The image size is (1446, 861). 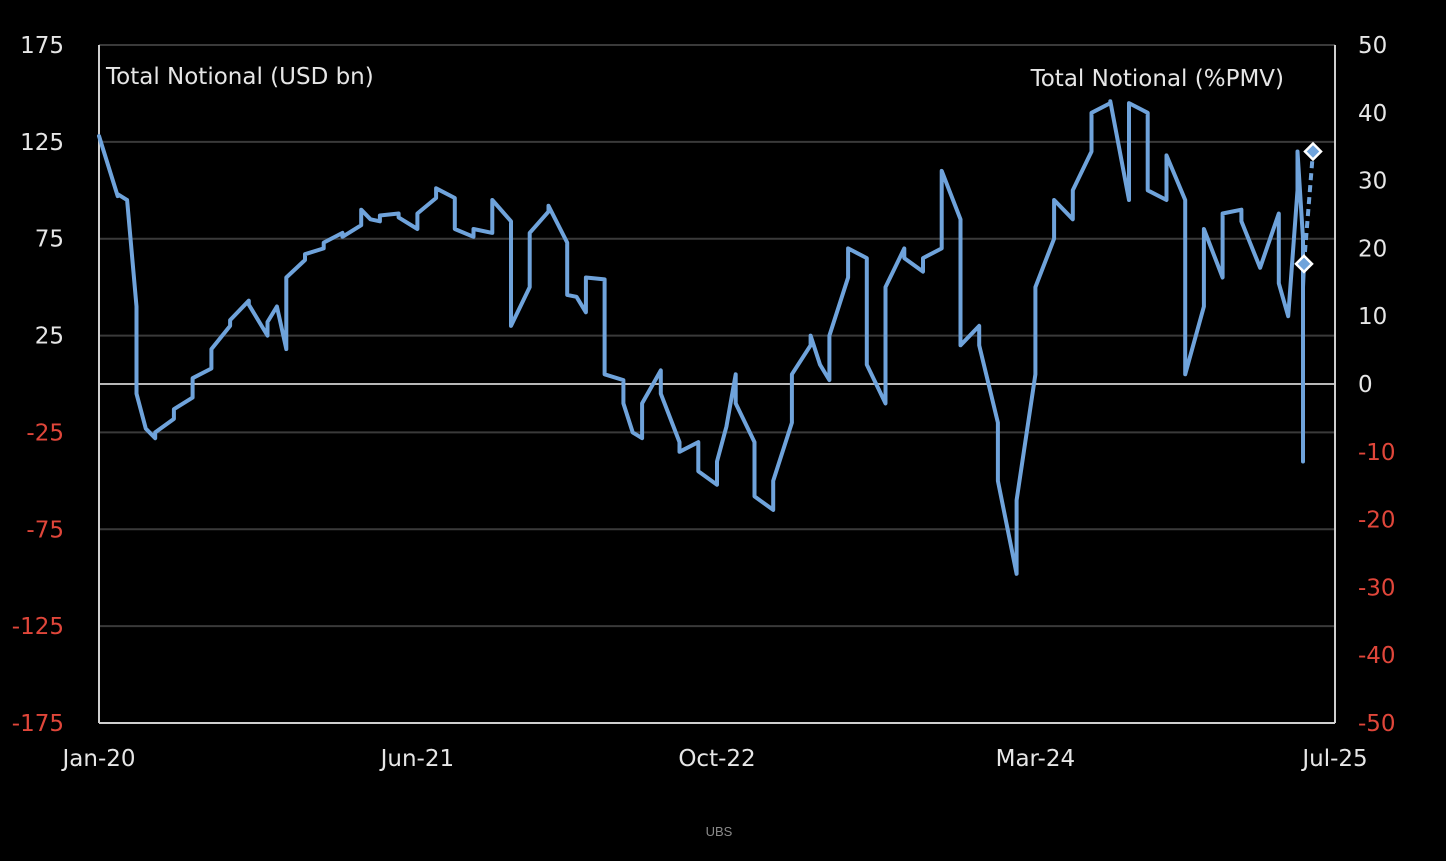 I want to click on right-axis-label: Total Notional (%PMV), so click(x=1157, y=79).